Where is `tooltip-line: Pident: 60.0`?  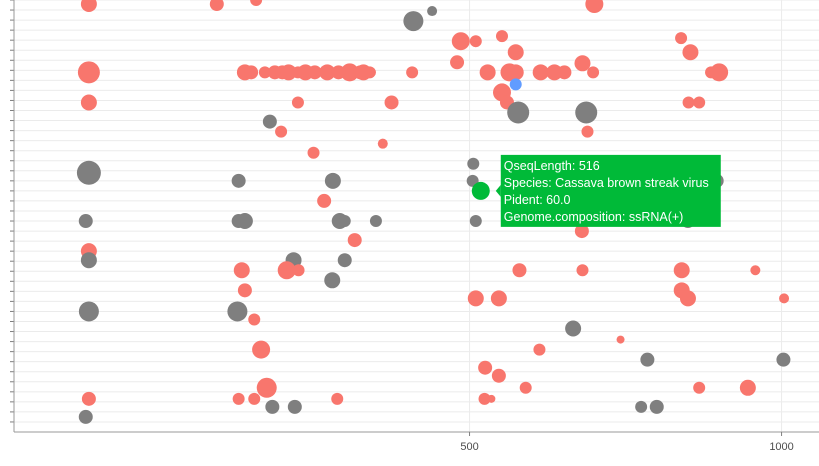 tooltip-line: Pident: 60.0 is located at coordinates (537, 200).